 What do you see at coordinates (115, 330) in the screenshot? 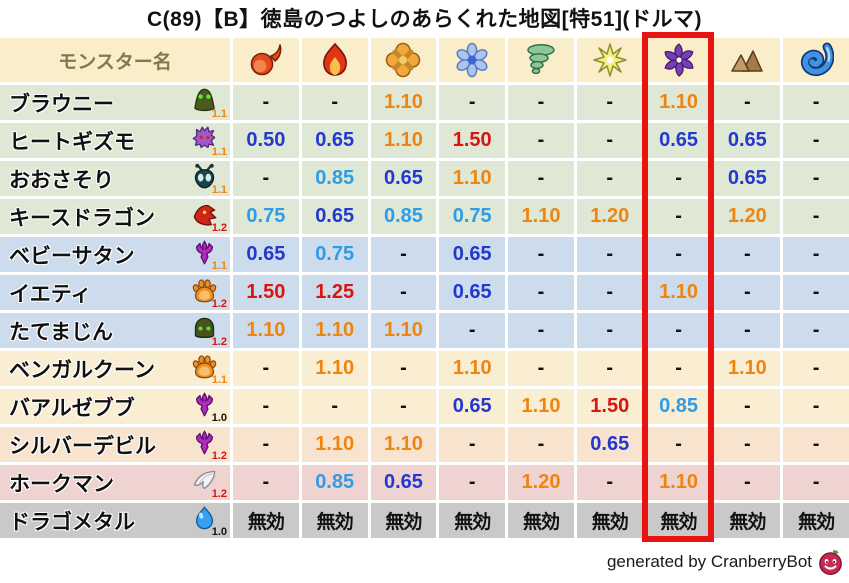
I see `monster-name-cell: たてまじん 1.2` at bounding box center [115, 330].